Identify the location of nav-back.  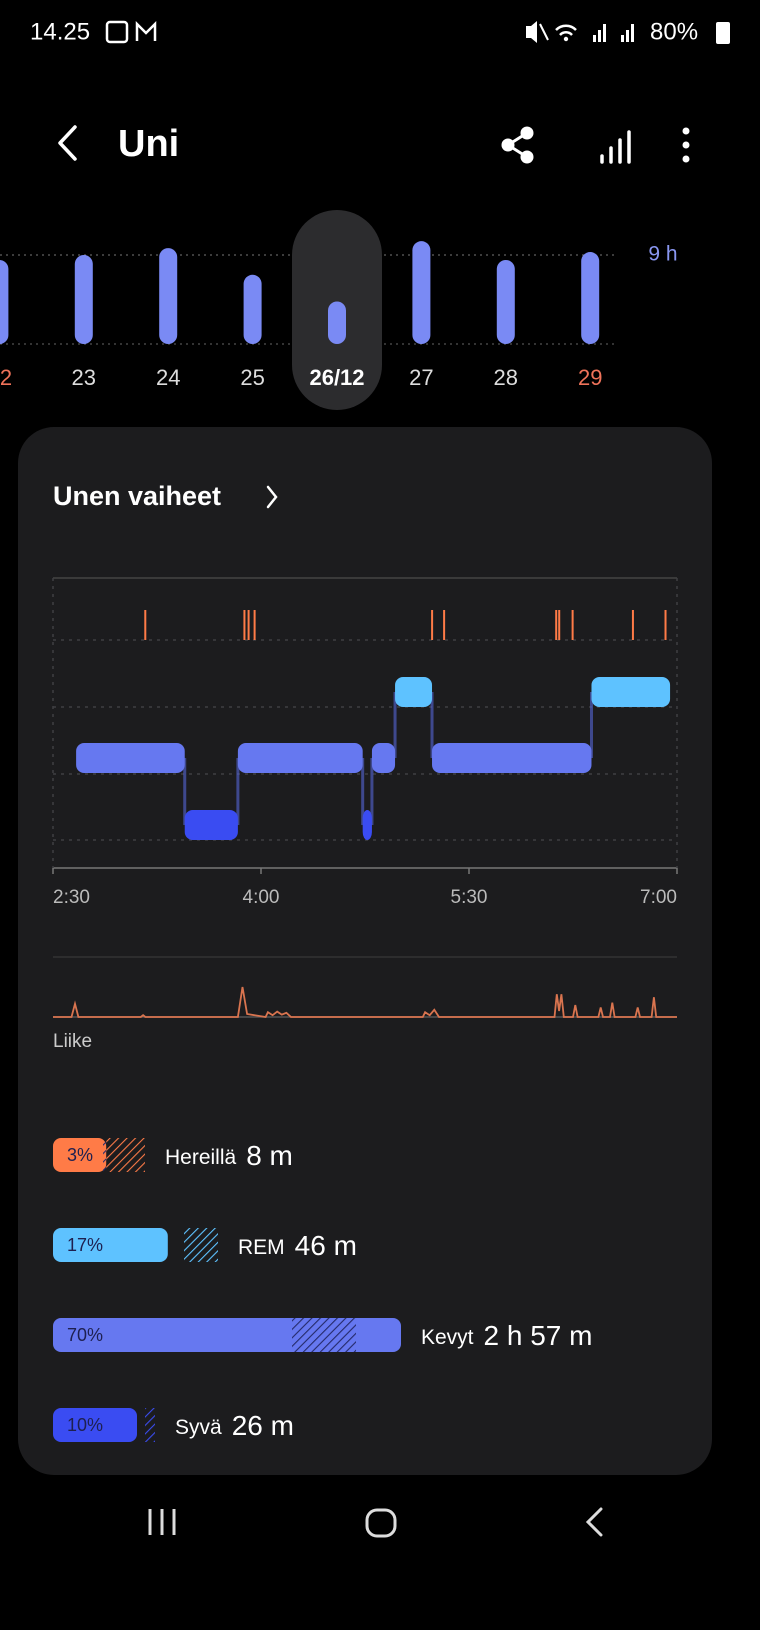
(594, 1522).